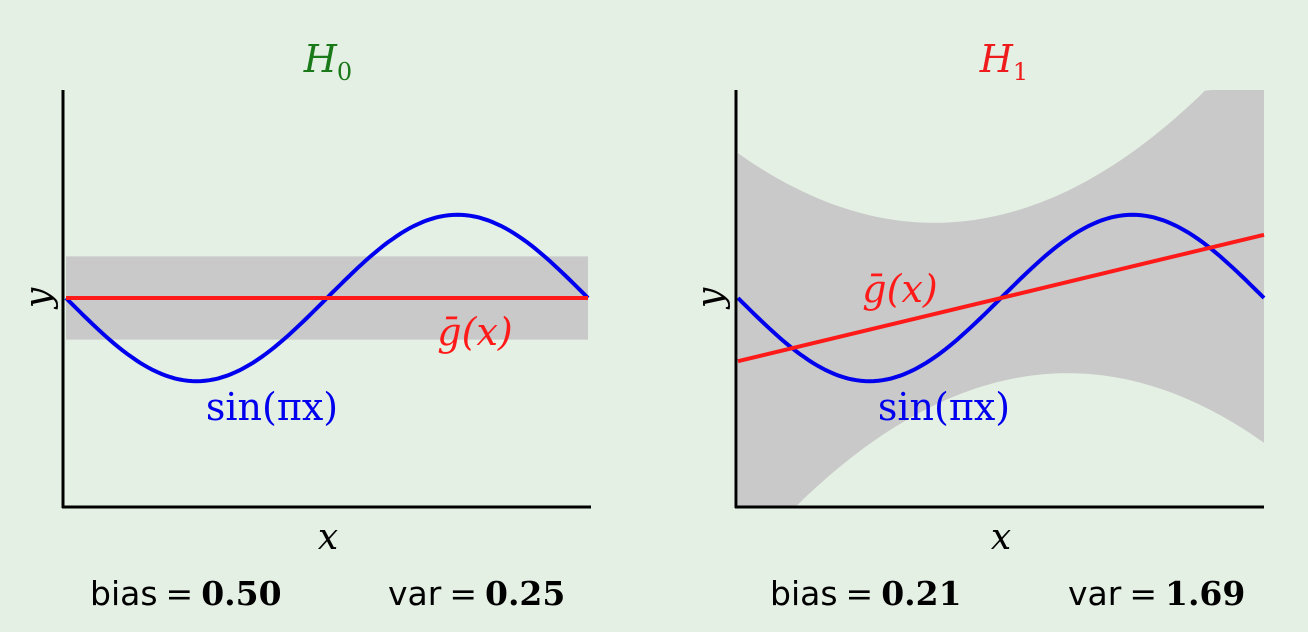  I want to click on var-readout: var = 1.69, so click(1156, 593).